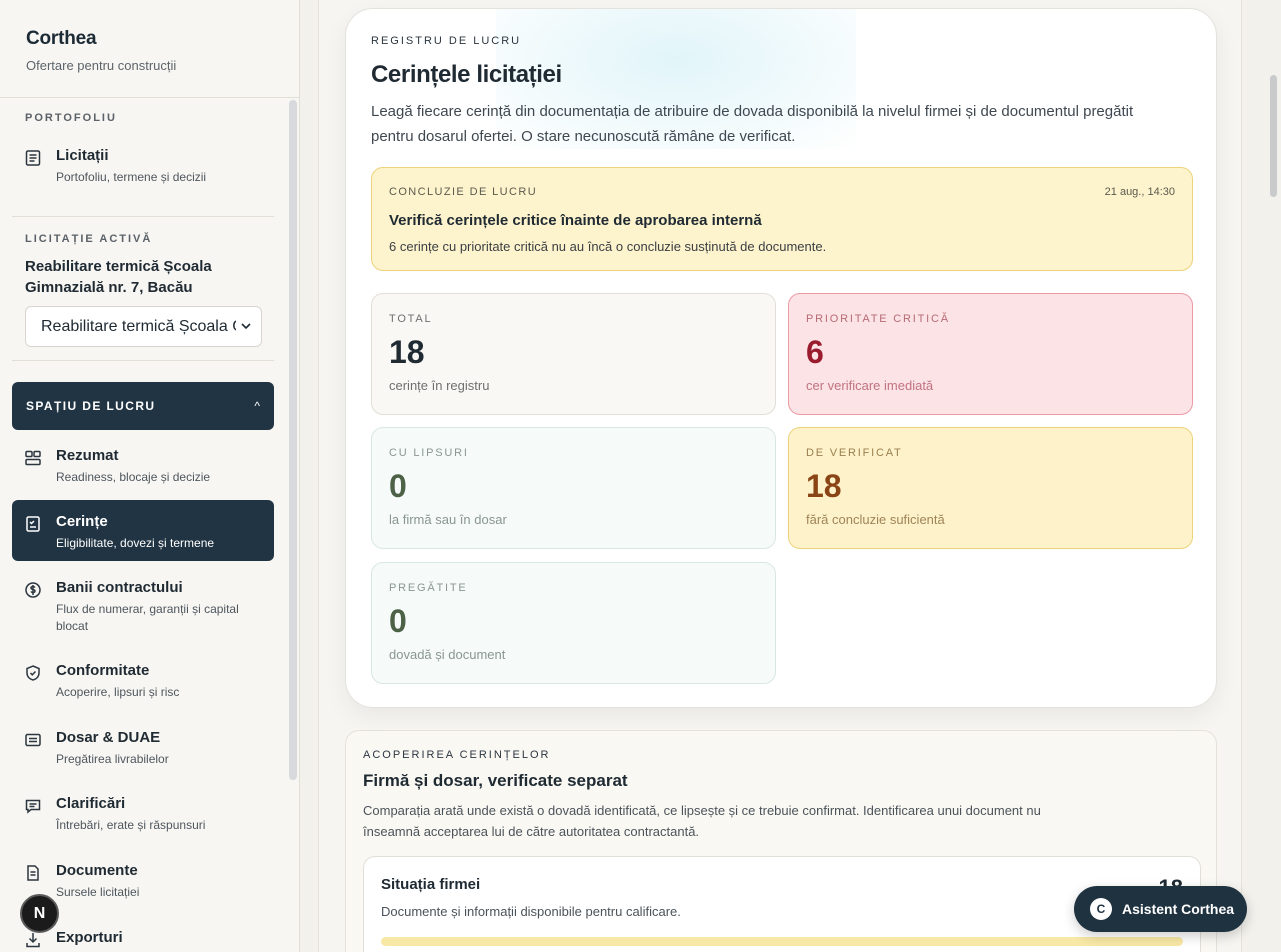 This screenshot has height=952, width=1281. Describe the element at coordinates (71, 118) in the screenshot. I see `portfolio-label: PORTOFOLIU` at that location.